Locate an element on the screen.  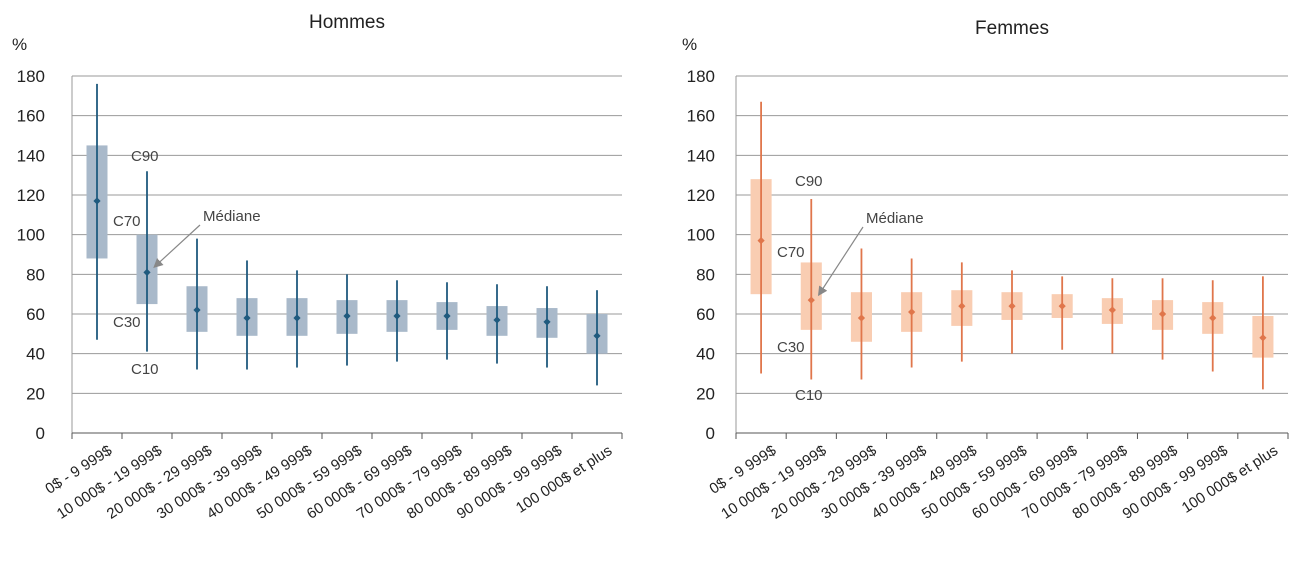
hommes-mediane-arrow is located at coordinates (177, 246).